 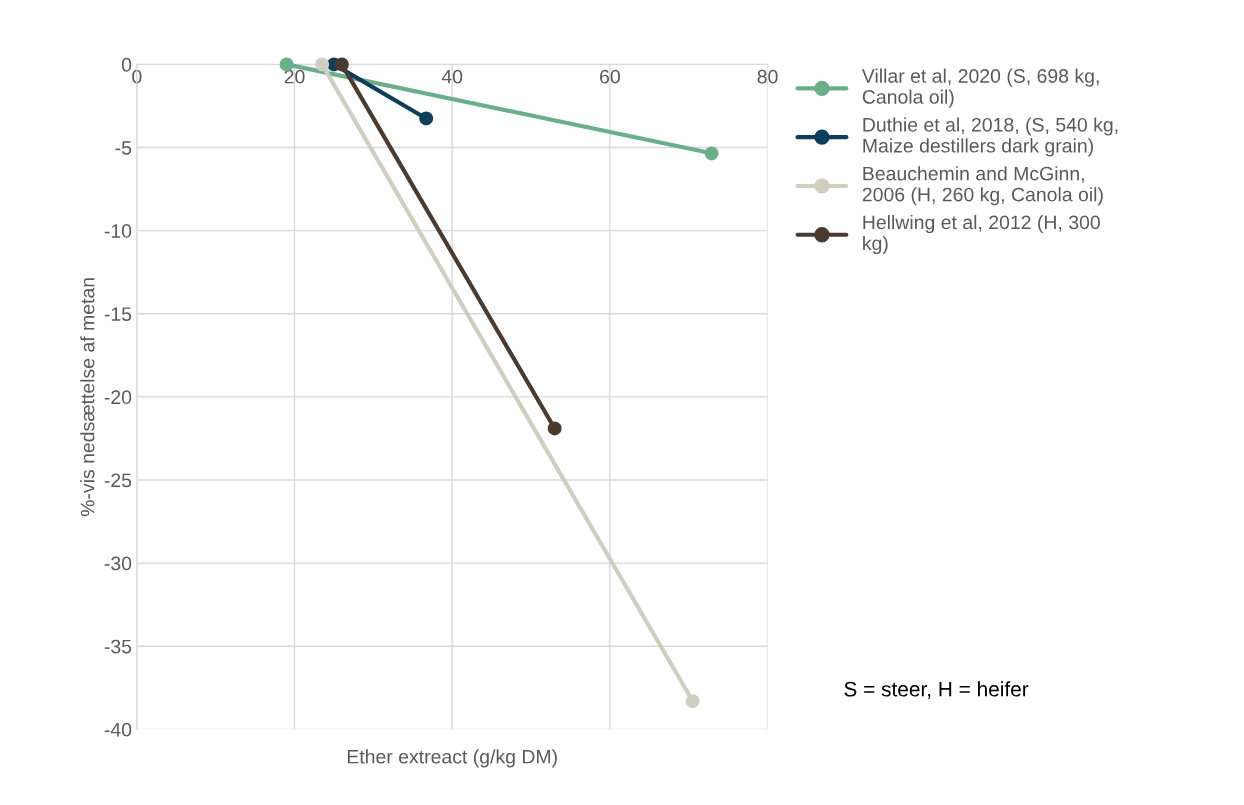 I want to click on legend-label: Hellwing et al, 2012 (H, 300 kg), so click(x=981, y=234).